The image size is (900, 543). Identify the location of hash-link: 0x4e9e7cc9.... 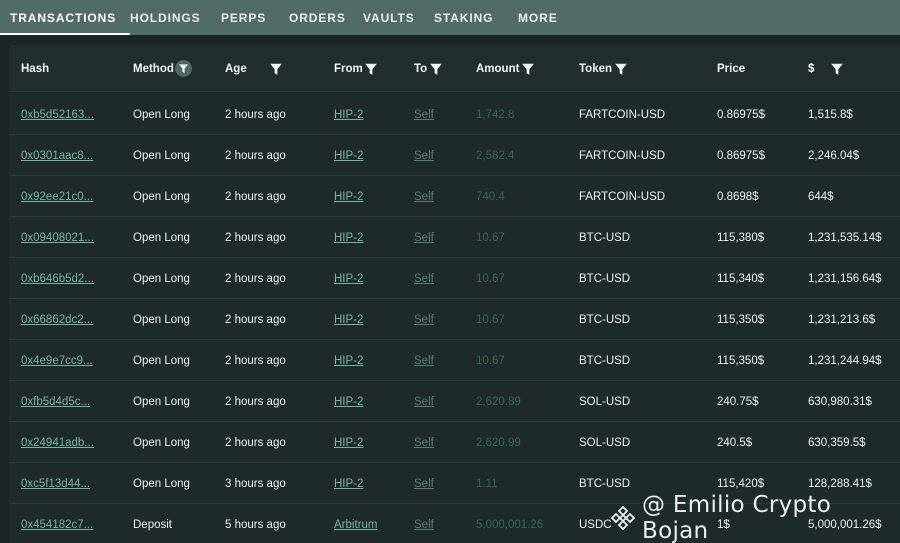
(57, 360).